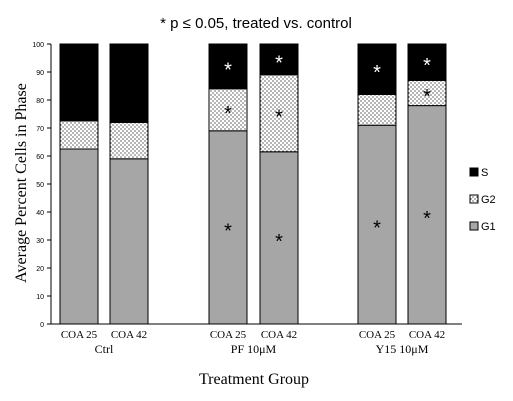 Image resolution: width=513 pixels, height=401 pixels. I want to click on y-tick-label: 0, so click(42, 325).